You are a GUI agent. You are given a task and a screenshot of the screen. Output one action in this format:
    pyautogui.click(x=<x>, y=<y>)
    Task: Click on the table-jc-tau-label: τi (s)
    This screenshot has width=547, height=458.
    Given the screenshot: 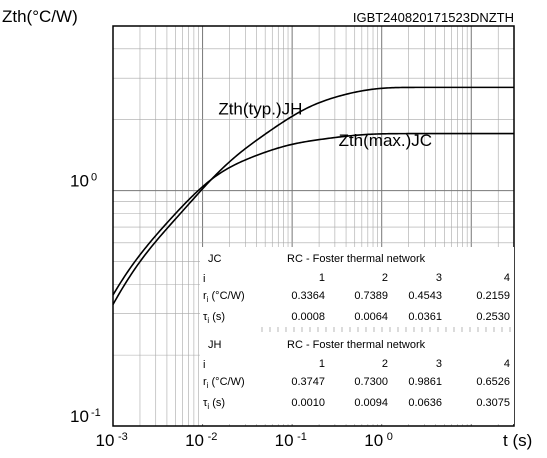 What is the action you would take?
    pyautogui.click(x=214, y=318)
    